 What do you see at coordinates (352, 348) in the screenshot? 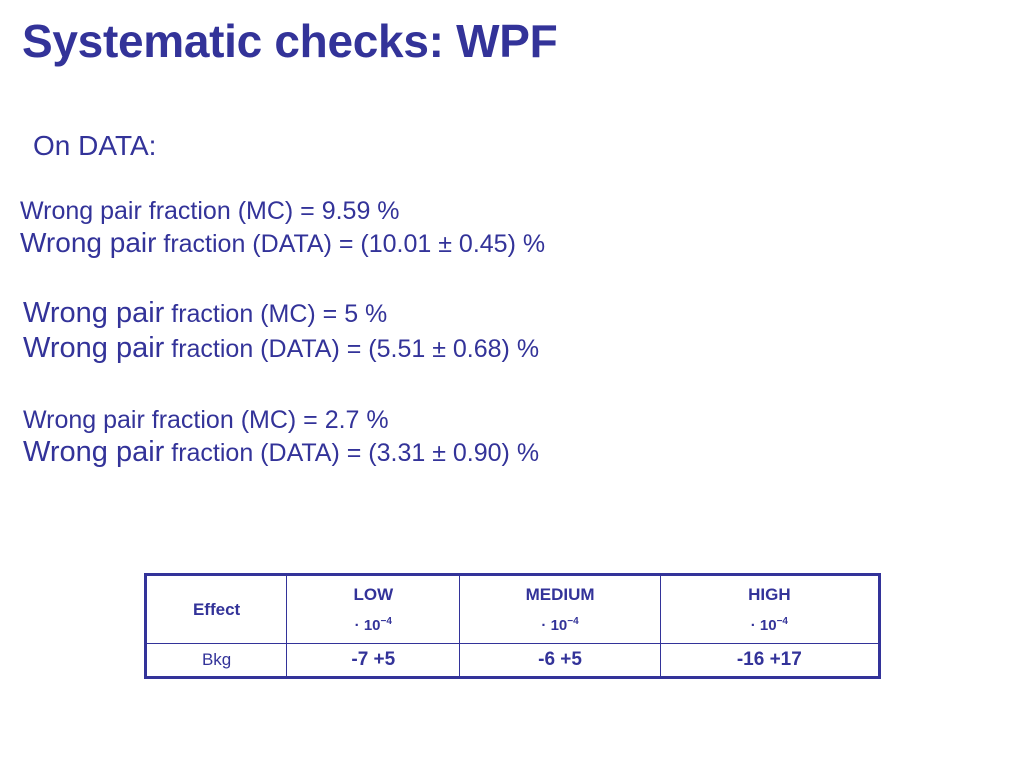
I see `data-fraction-rest: fraction (DATA) = (5.51 ± 0.68) %` at bounding box center [352, 348].